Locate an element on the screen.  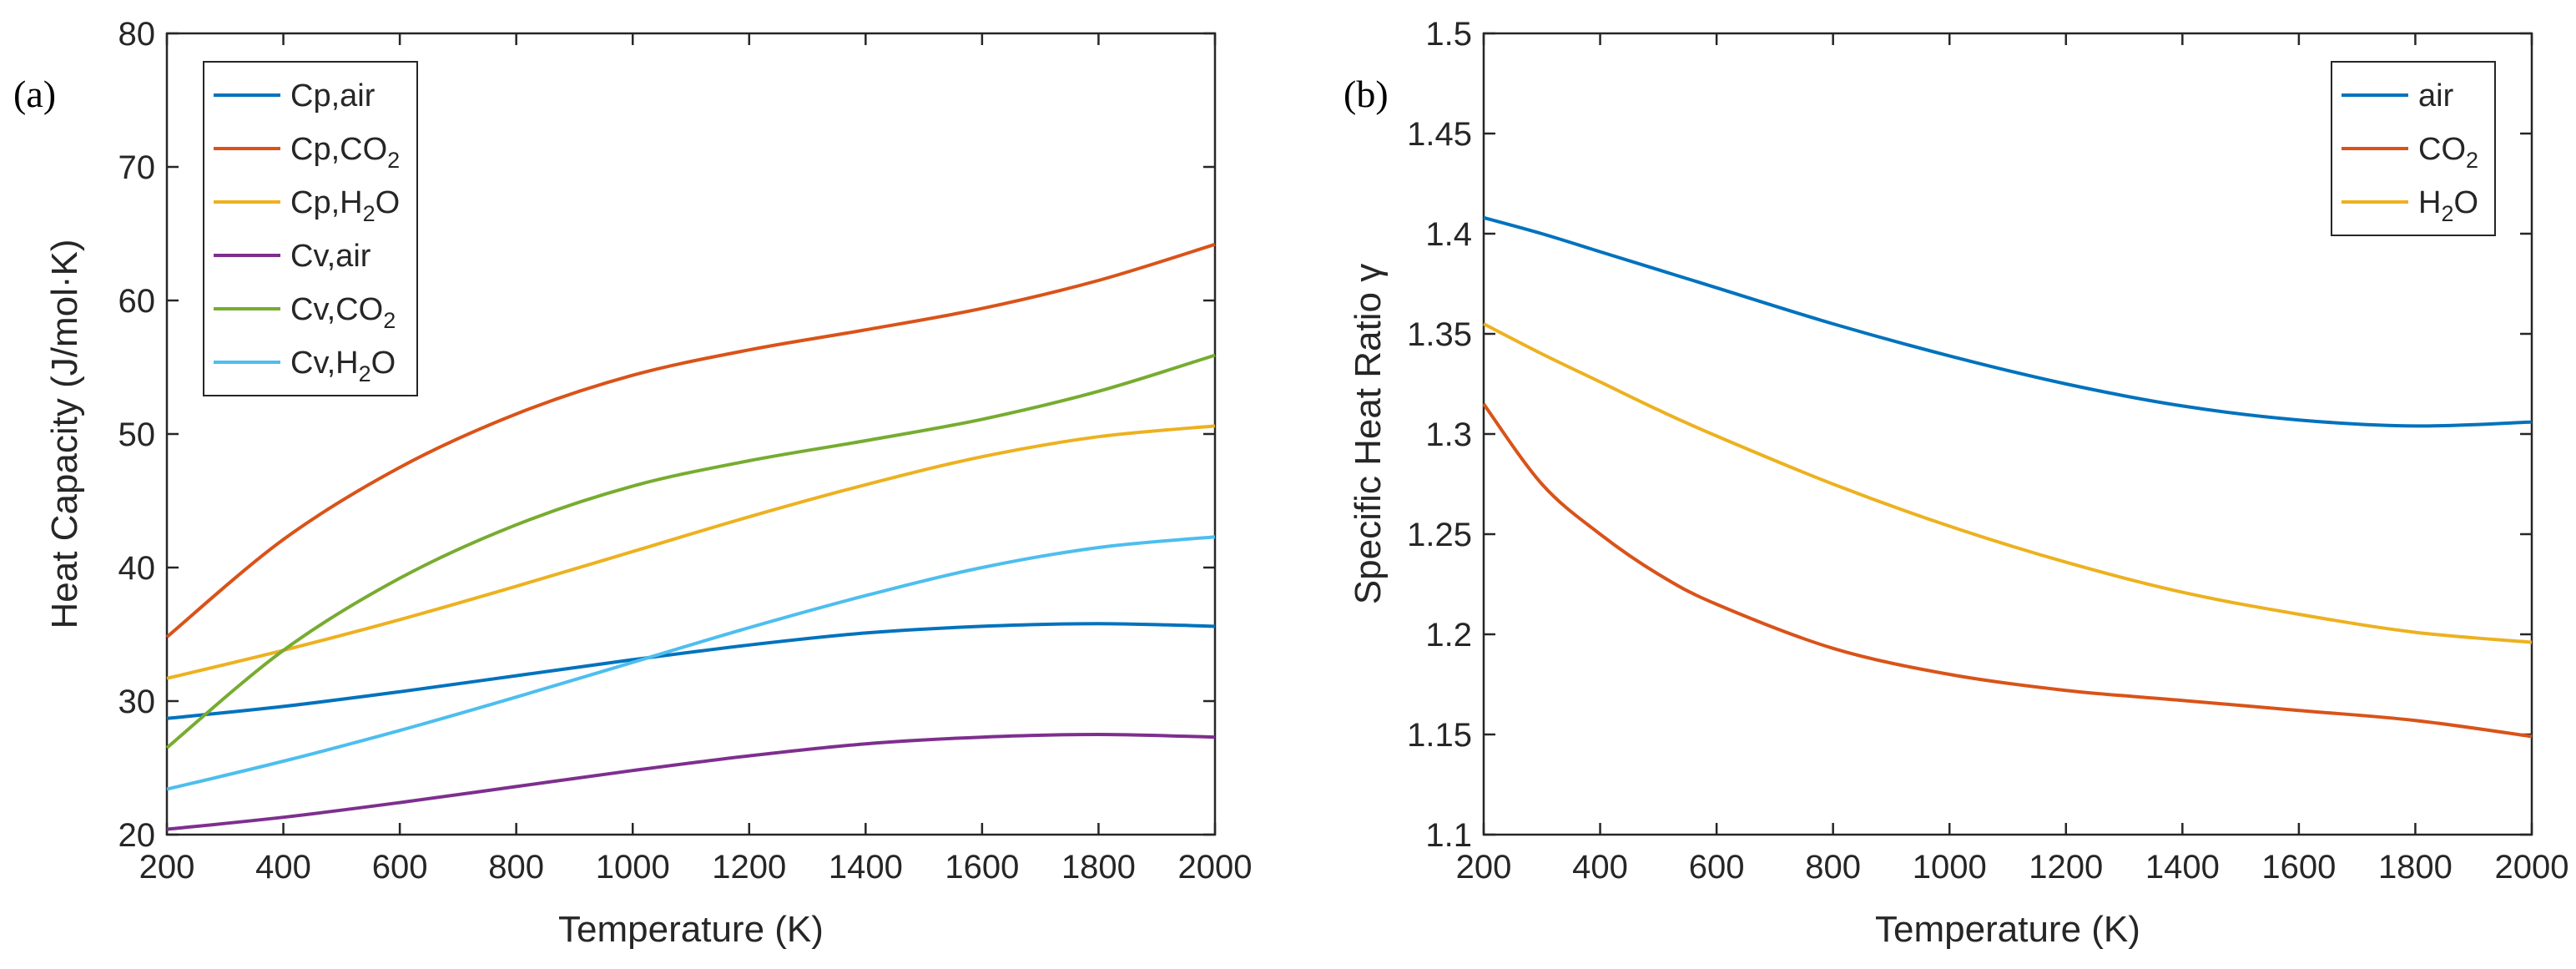
series-line-air is located at coordinates (2008, 321).